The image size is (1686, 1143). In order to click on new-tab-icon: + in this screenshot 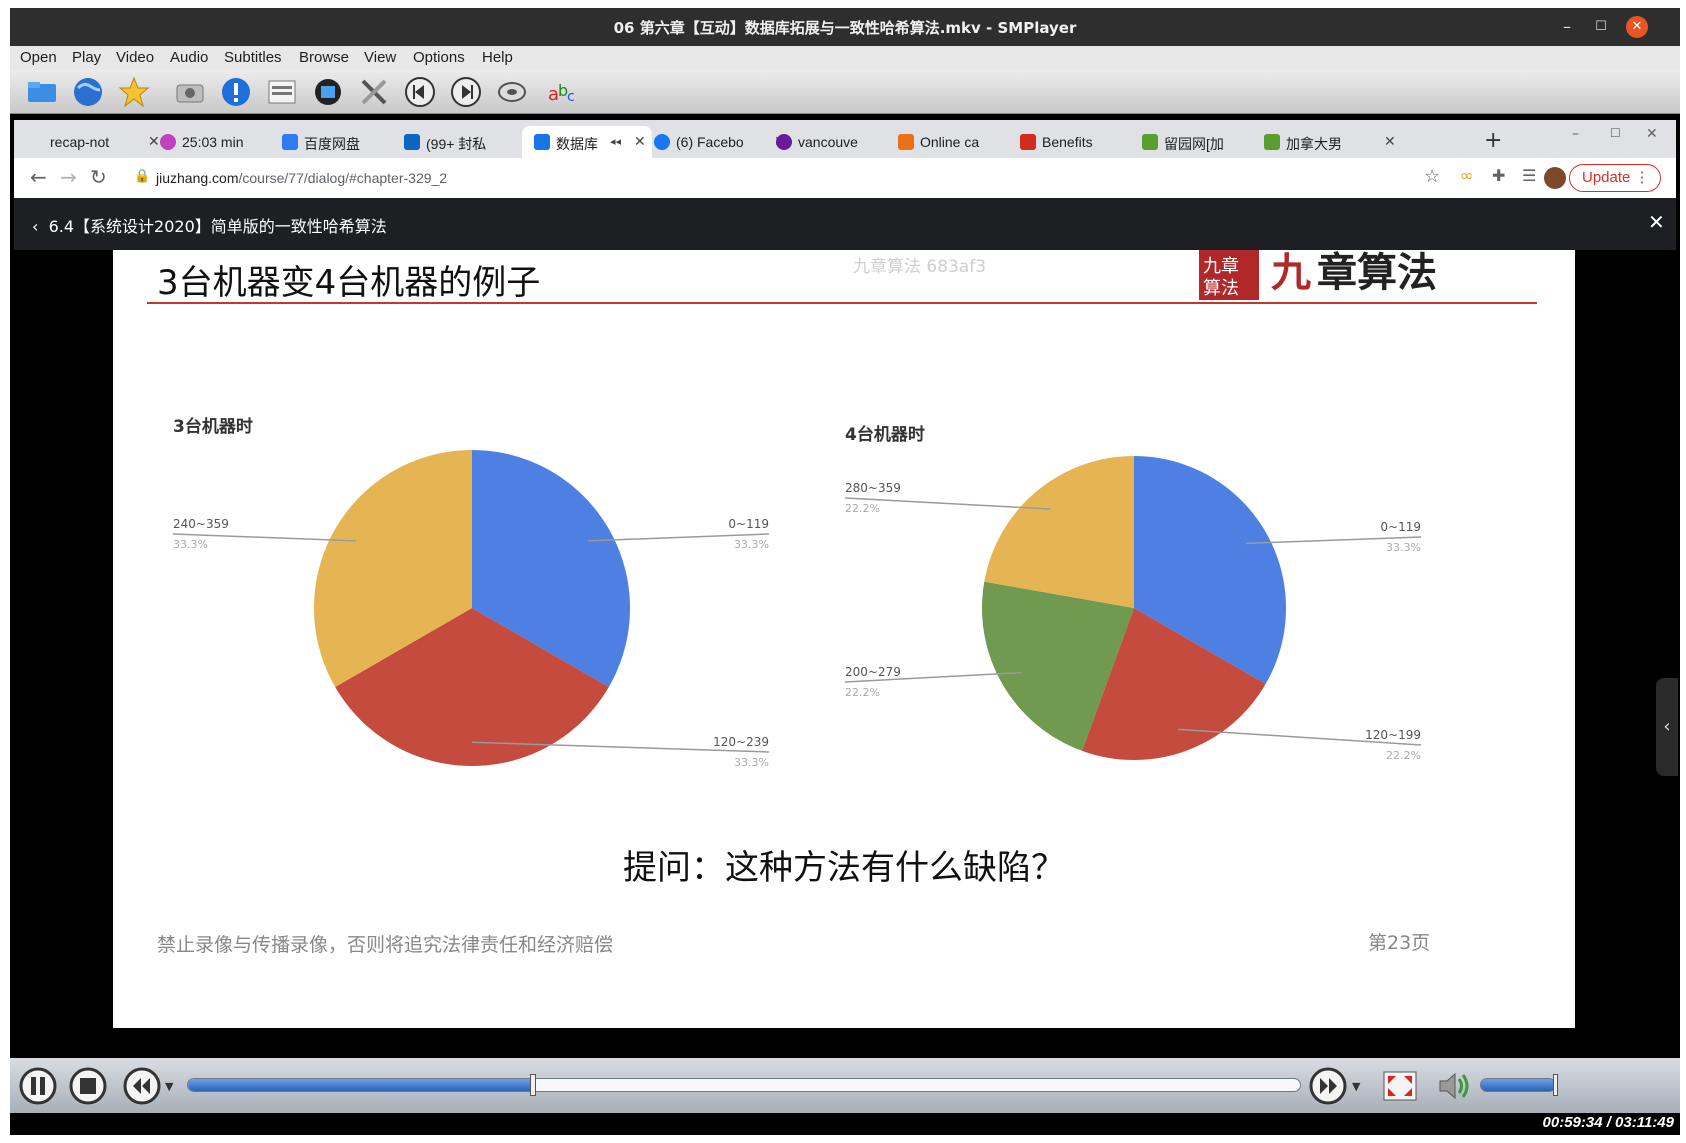, I will do `click(1493, 140)`.